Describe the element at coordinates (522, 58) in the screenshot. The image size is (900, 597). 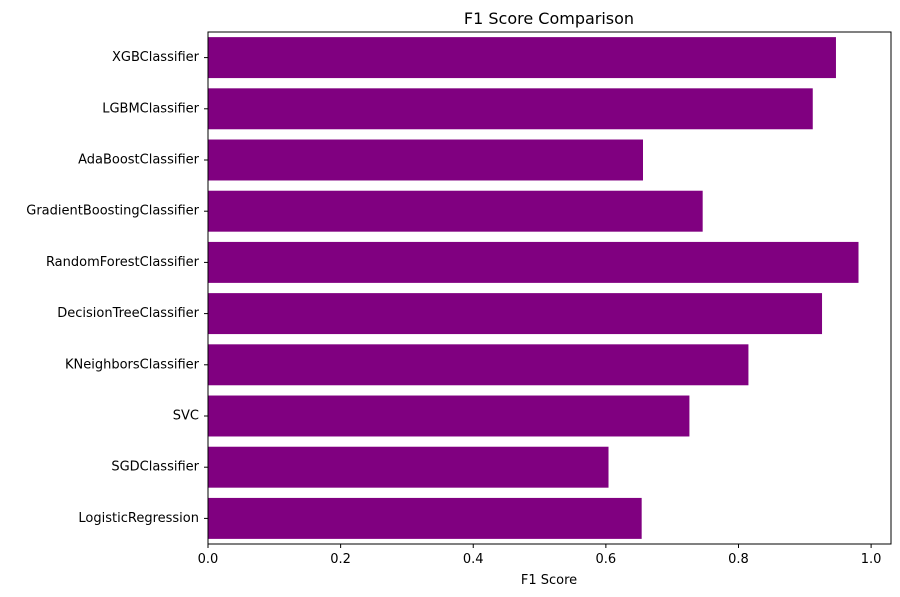
I see `bar-XGBClassifier` at that location.